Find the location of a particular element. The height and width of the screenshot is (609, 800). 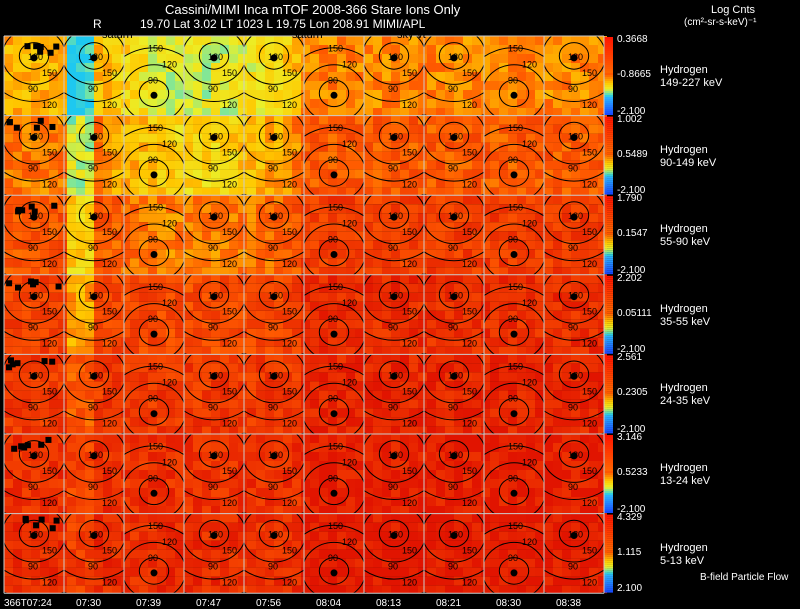

colorbar-tick: 4.329 is located at coordinates (630, 517).